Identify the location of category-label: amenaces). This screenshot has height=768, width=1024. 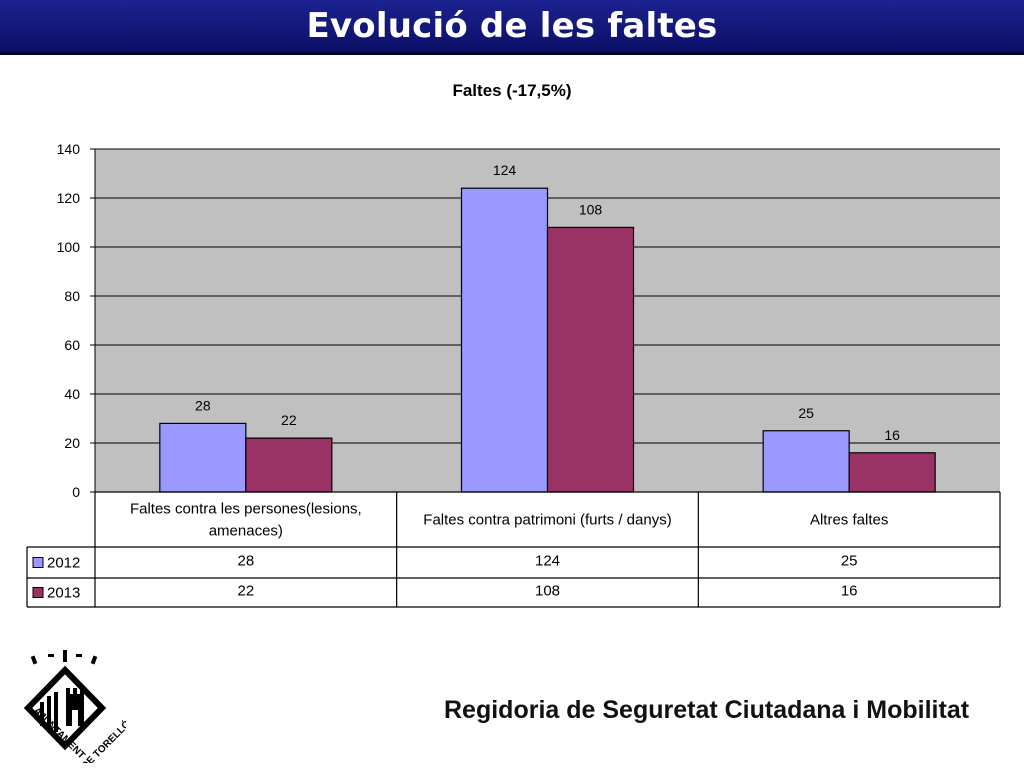
(246, 531).